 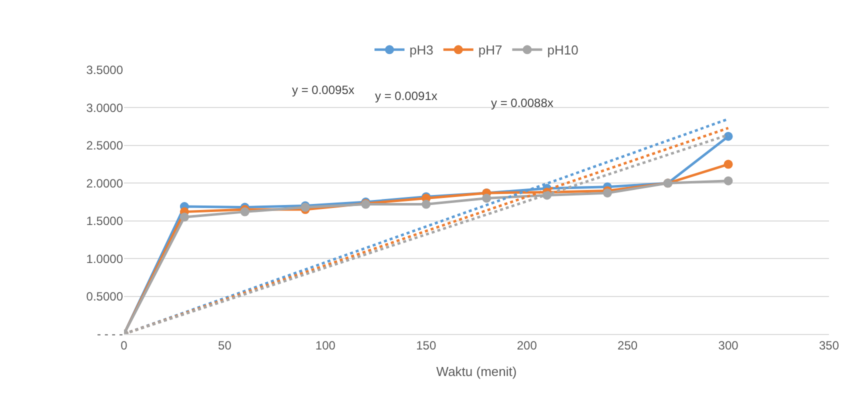 What do you see at coordinates (105, 107) in the screenshot?
I see `y-tick-label: 3.0000` at bounding box center [105, 107].